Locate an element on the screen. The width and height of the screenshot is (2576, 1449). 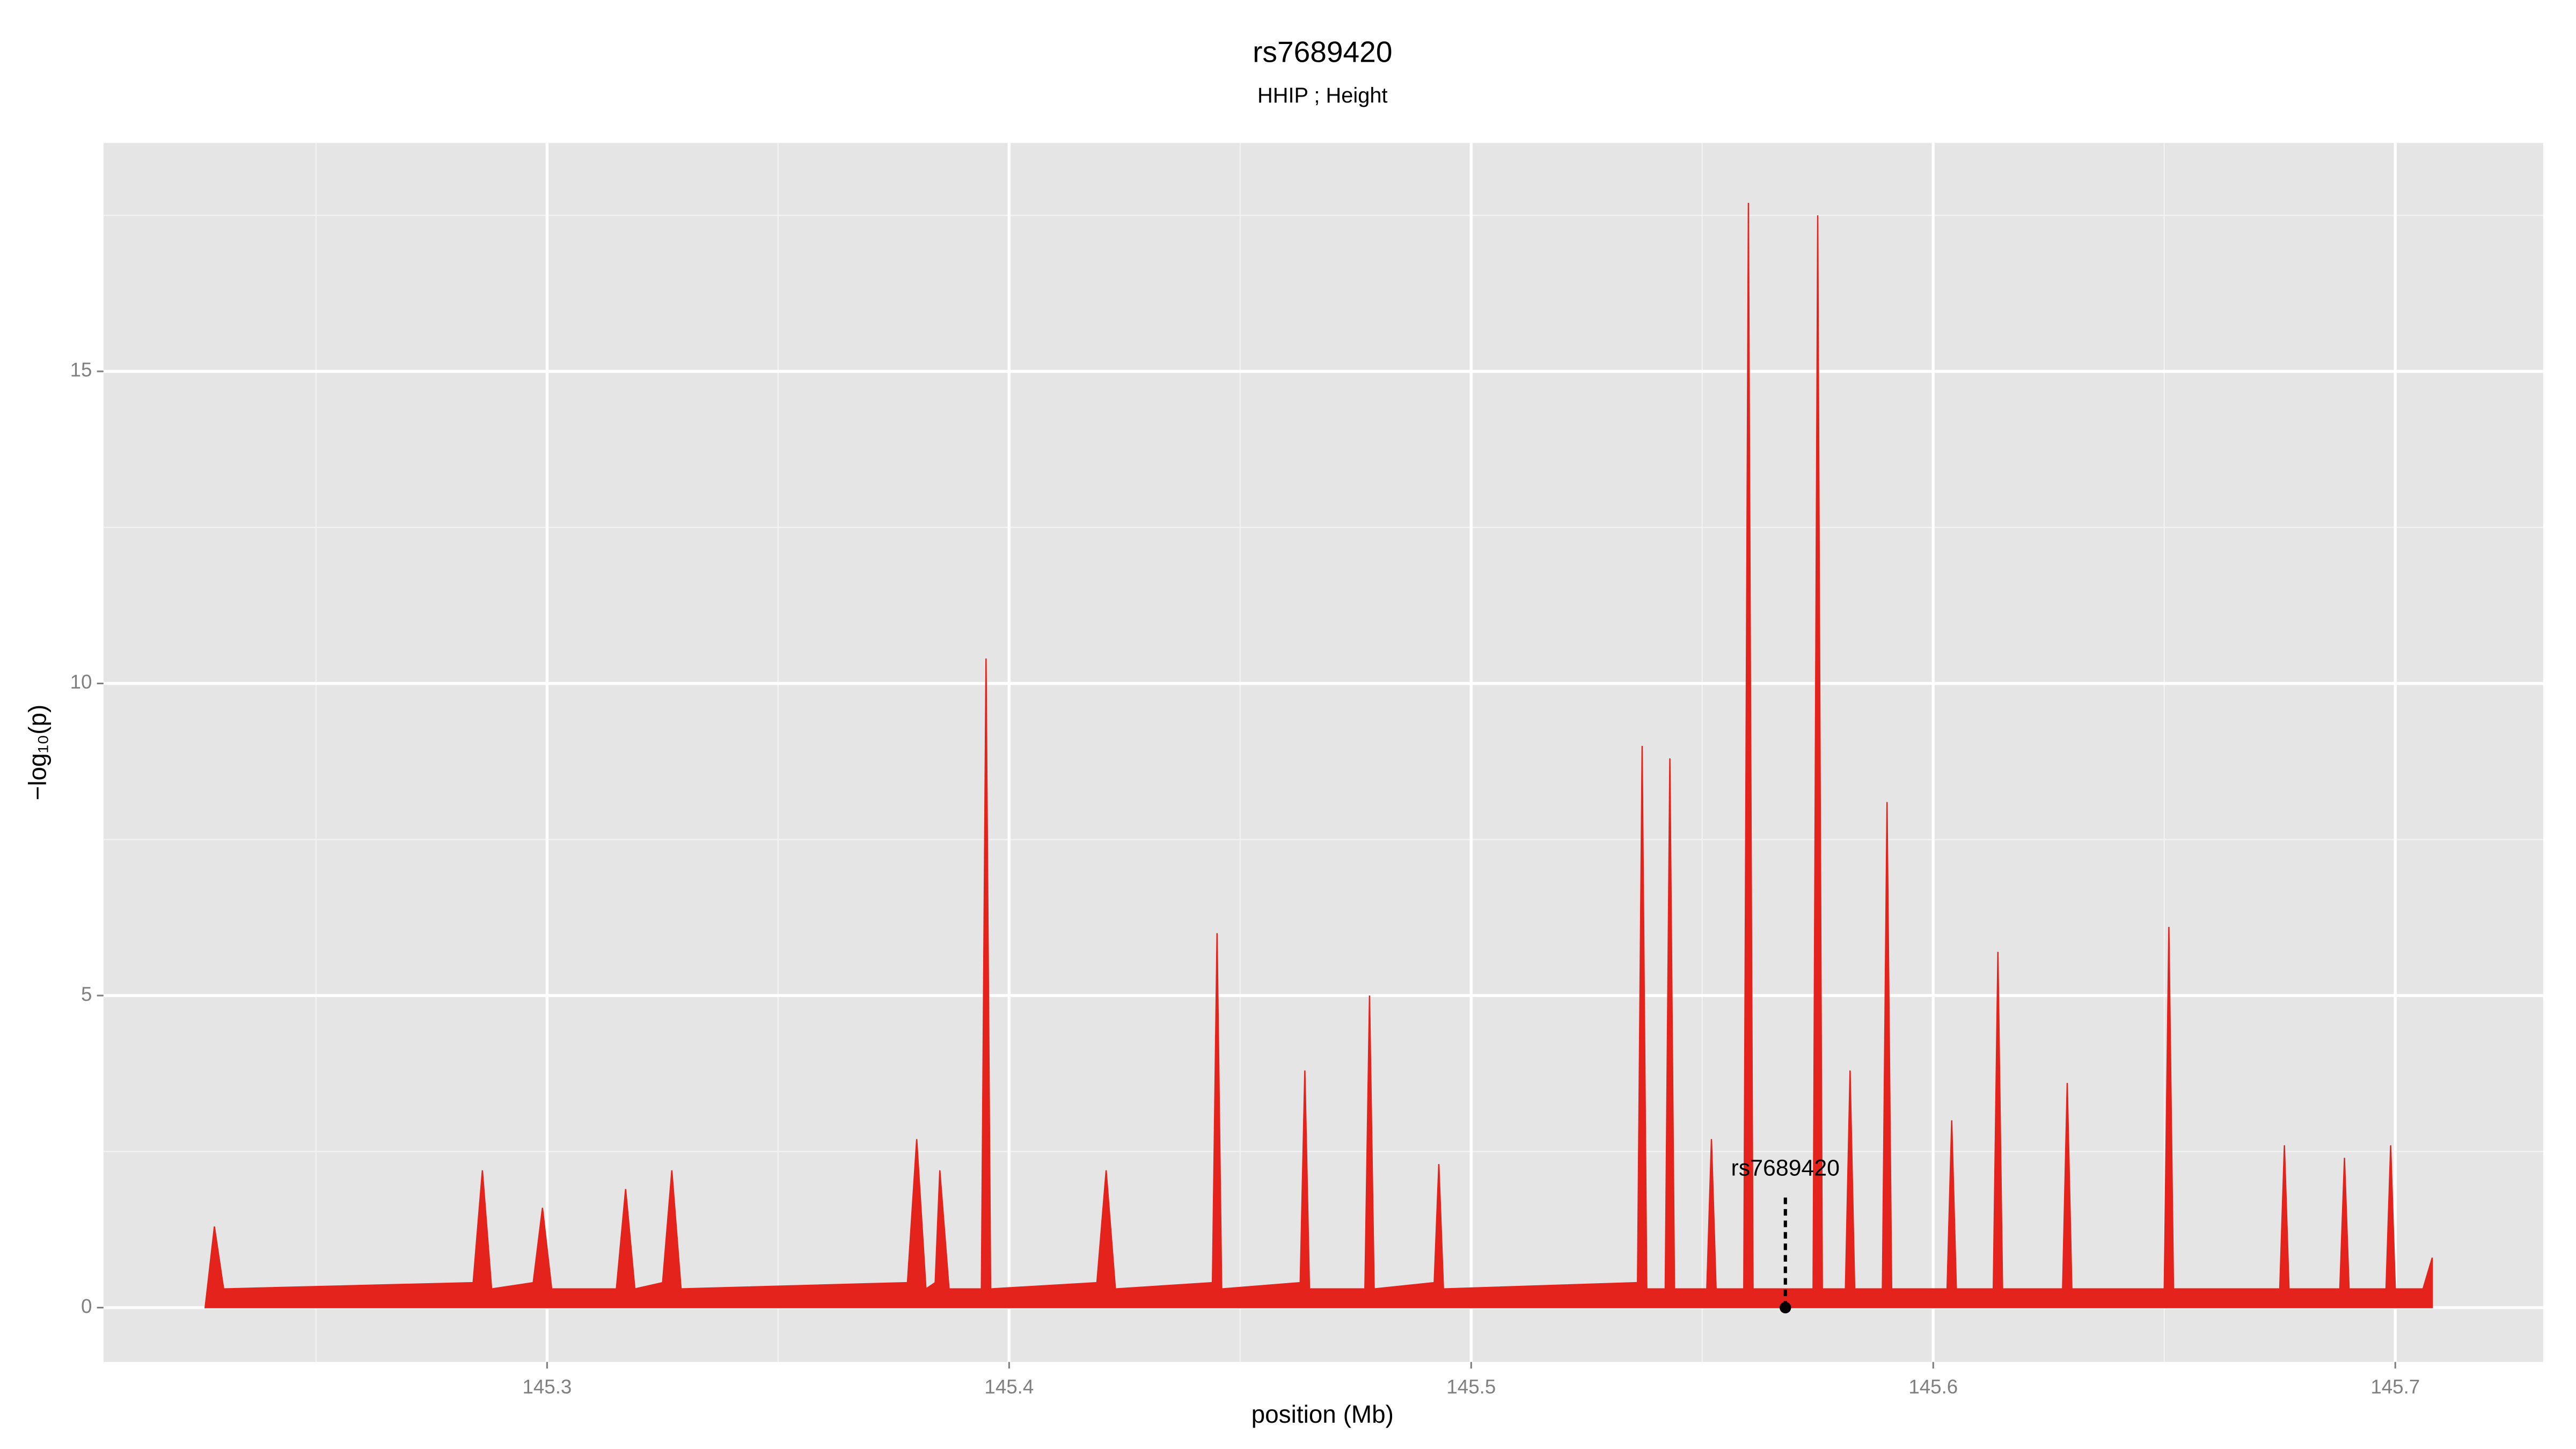
x-tick-label: 145.4 is located at coordinates (1009, 1386).